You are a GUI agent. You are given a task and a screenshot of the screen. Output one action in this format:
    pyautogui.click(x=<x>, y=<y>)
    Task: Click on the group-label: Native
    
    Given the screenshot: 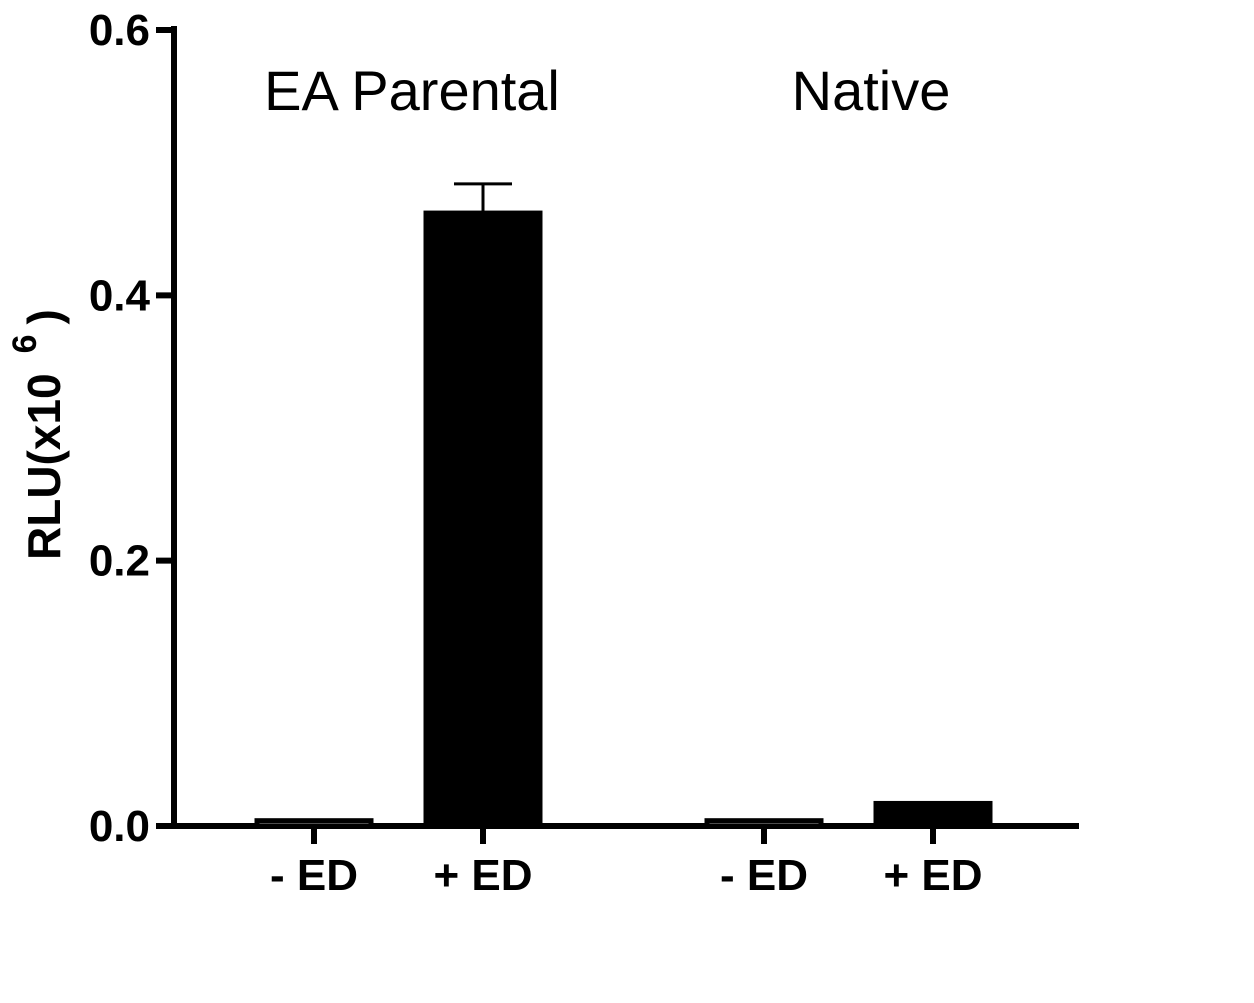 What is the action you would take?
    pyautogui.click(x=871, y=90)
    